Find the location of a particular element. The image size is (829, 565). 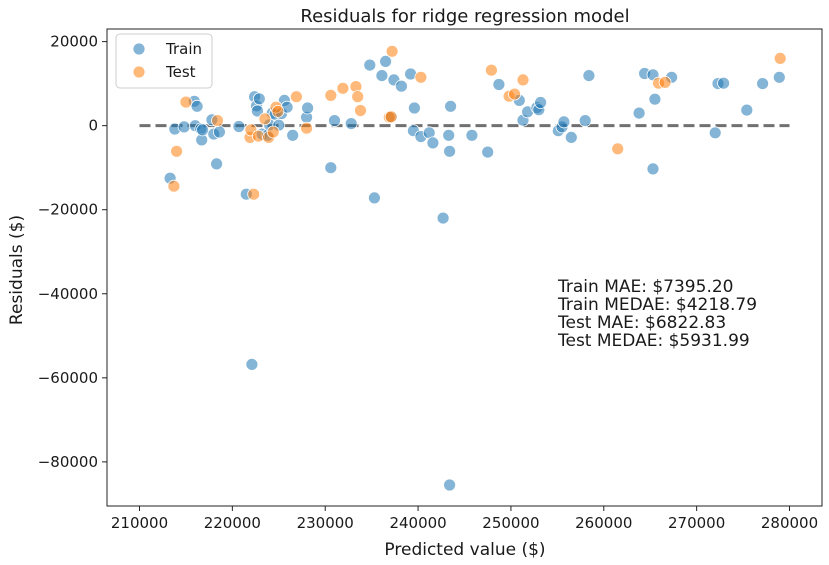

x-tick-label: 240000 is located at coordinates (417, 523).